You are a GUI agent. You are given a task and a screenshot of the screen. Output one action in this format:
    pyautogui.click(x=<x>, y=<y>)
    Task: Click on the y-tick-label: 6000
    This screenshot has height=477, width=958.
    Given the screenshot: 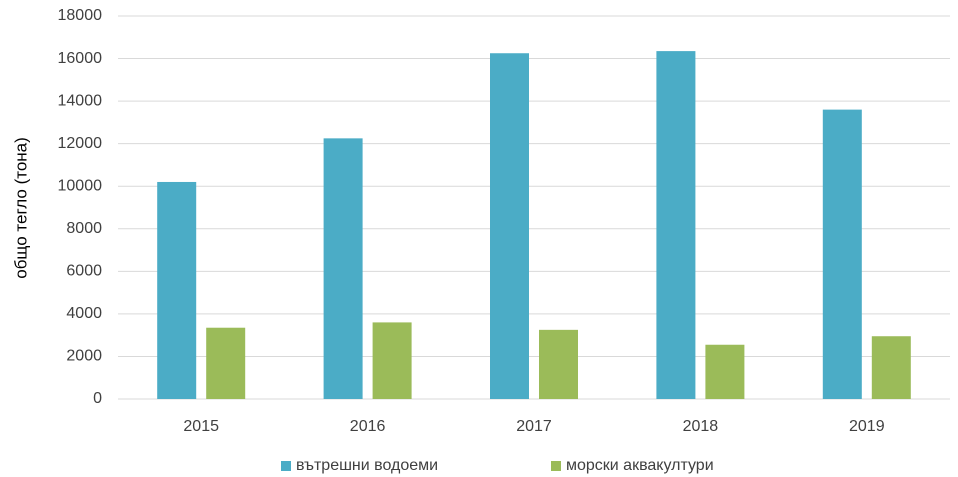 What is the action you would take?
    pyautogui.click(x=84, y=271)
    